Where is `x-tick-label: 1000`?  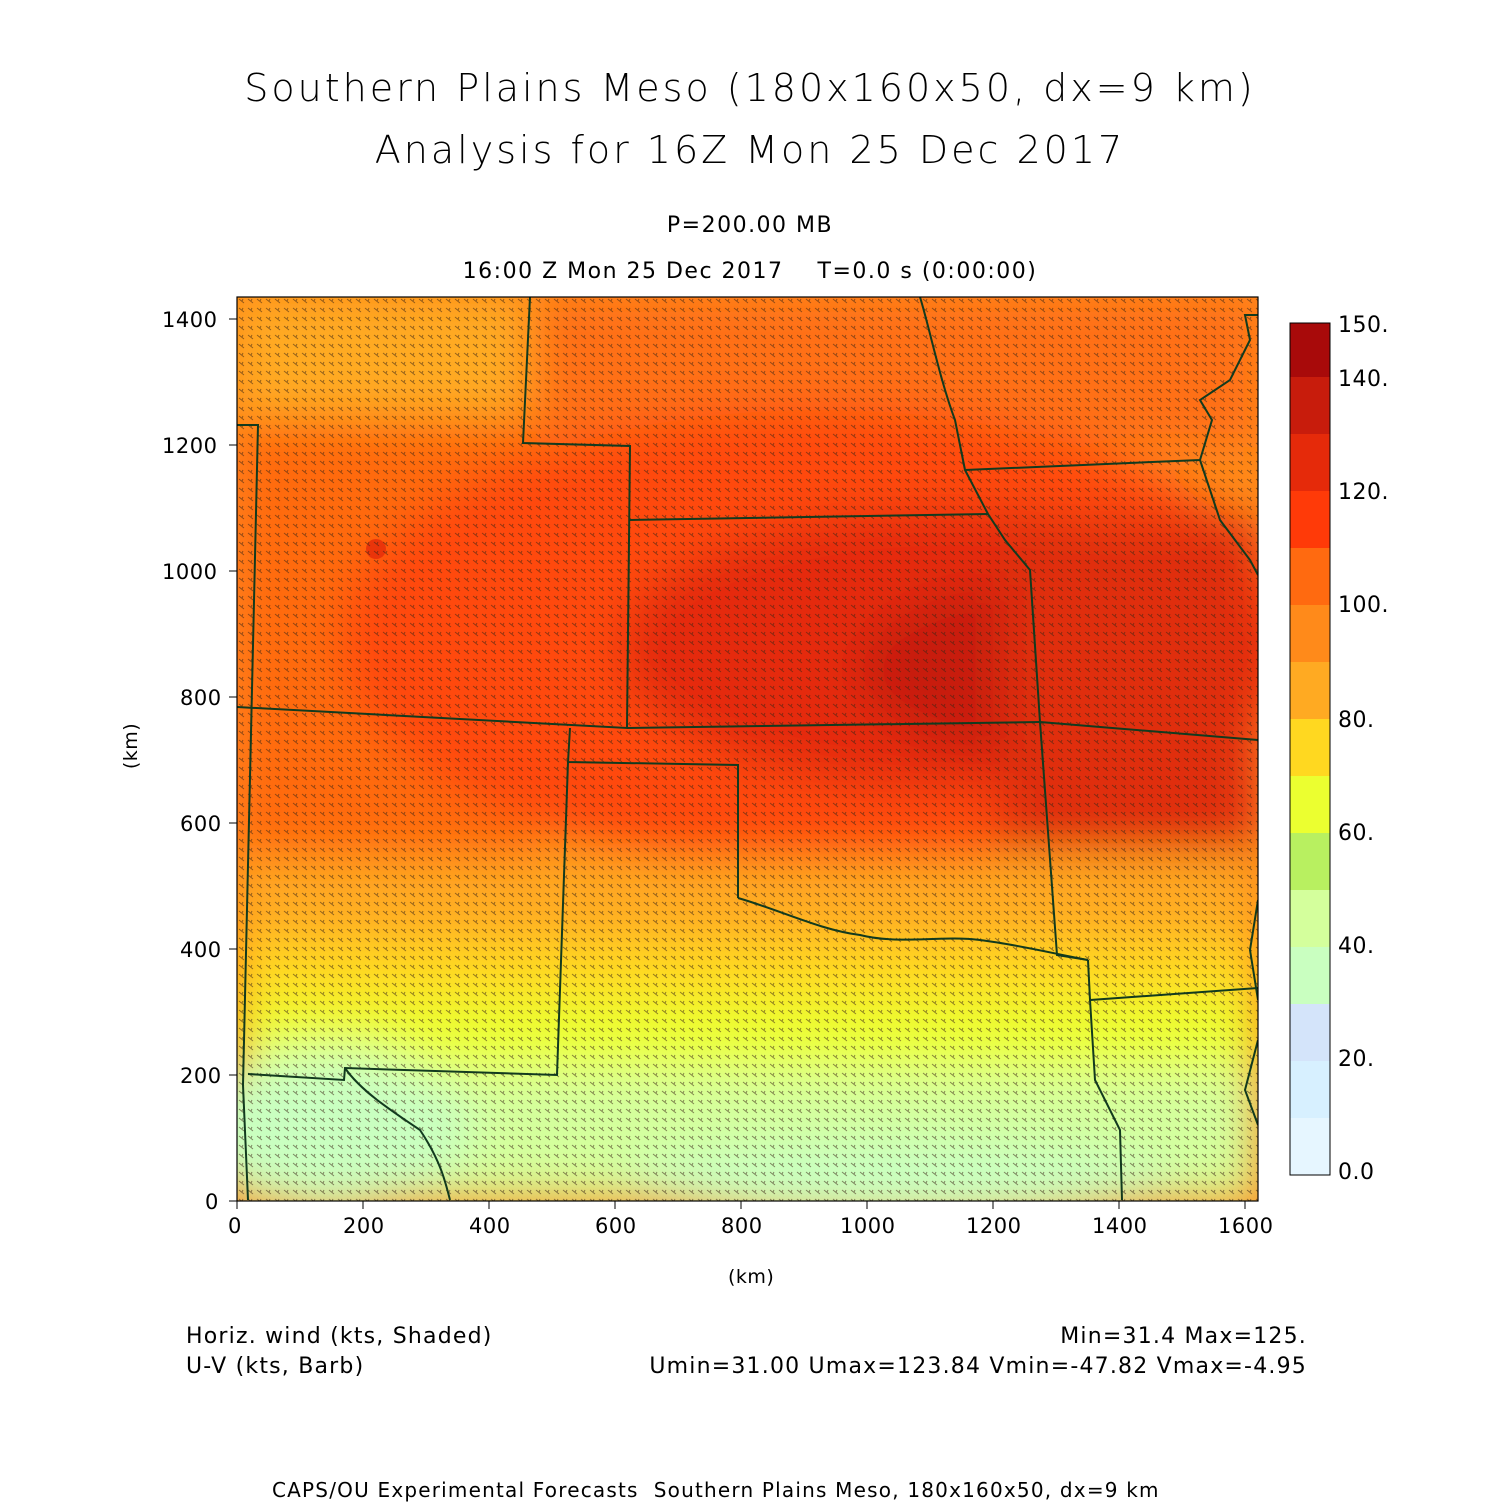 x-tick-label: 1000 is located at coordinates (868, 1226).